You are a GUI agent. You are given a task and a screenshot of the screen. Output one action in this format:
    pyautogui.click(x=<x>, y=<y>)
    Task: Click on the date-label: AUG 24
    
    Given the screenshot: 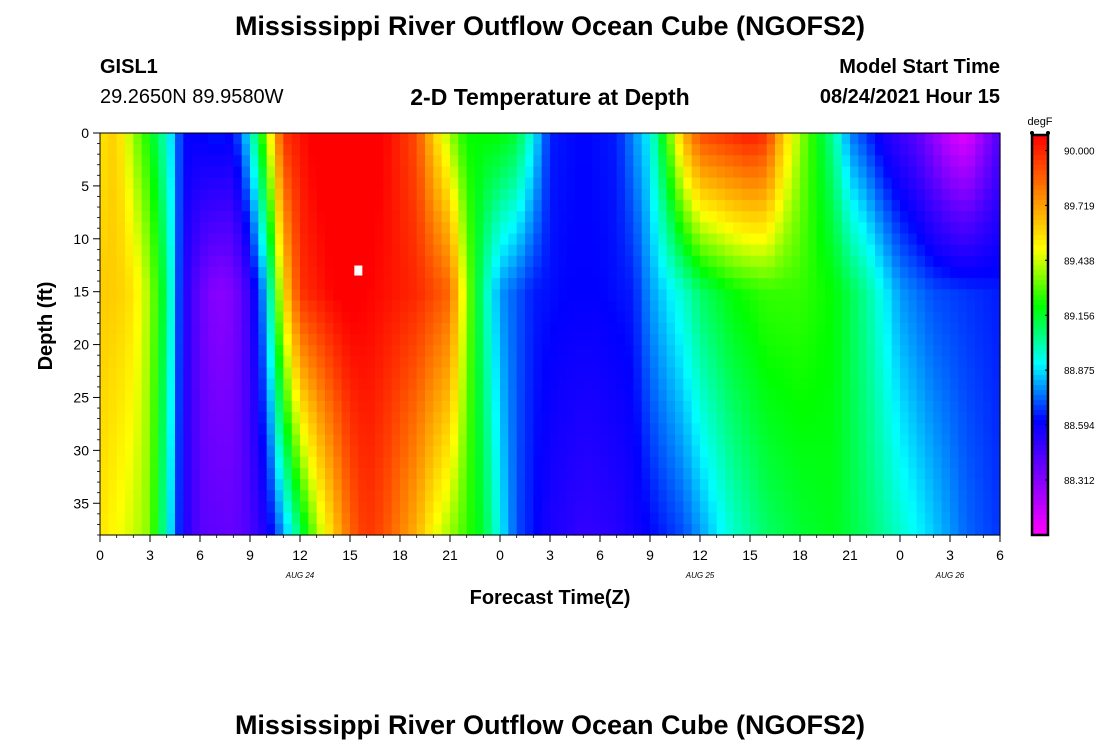 What is the action you would take?
    pyautogui.click(x=300, y=575)
    